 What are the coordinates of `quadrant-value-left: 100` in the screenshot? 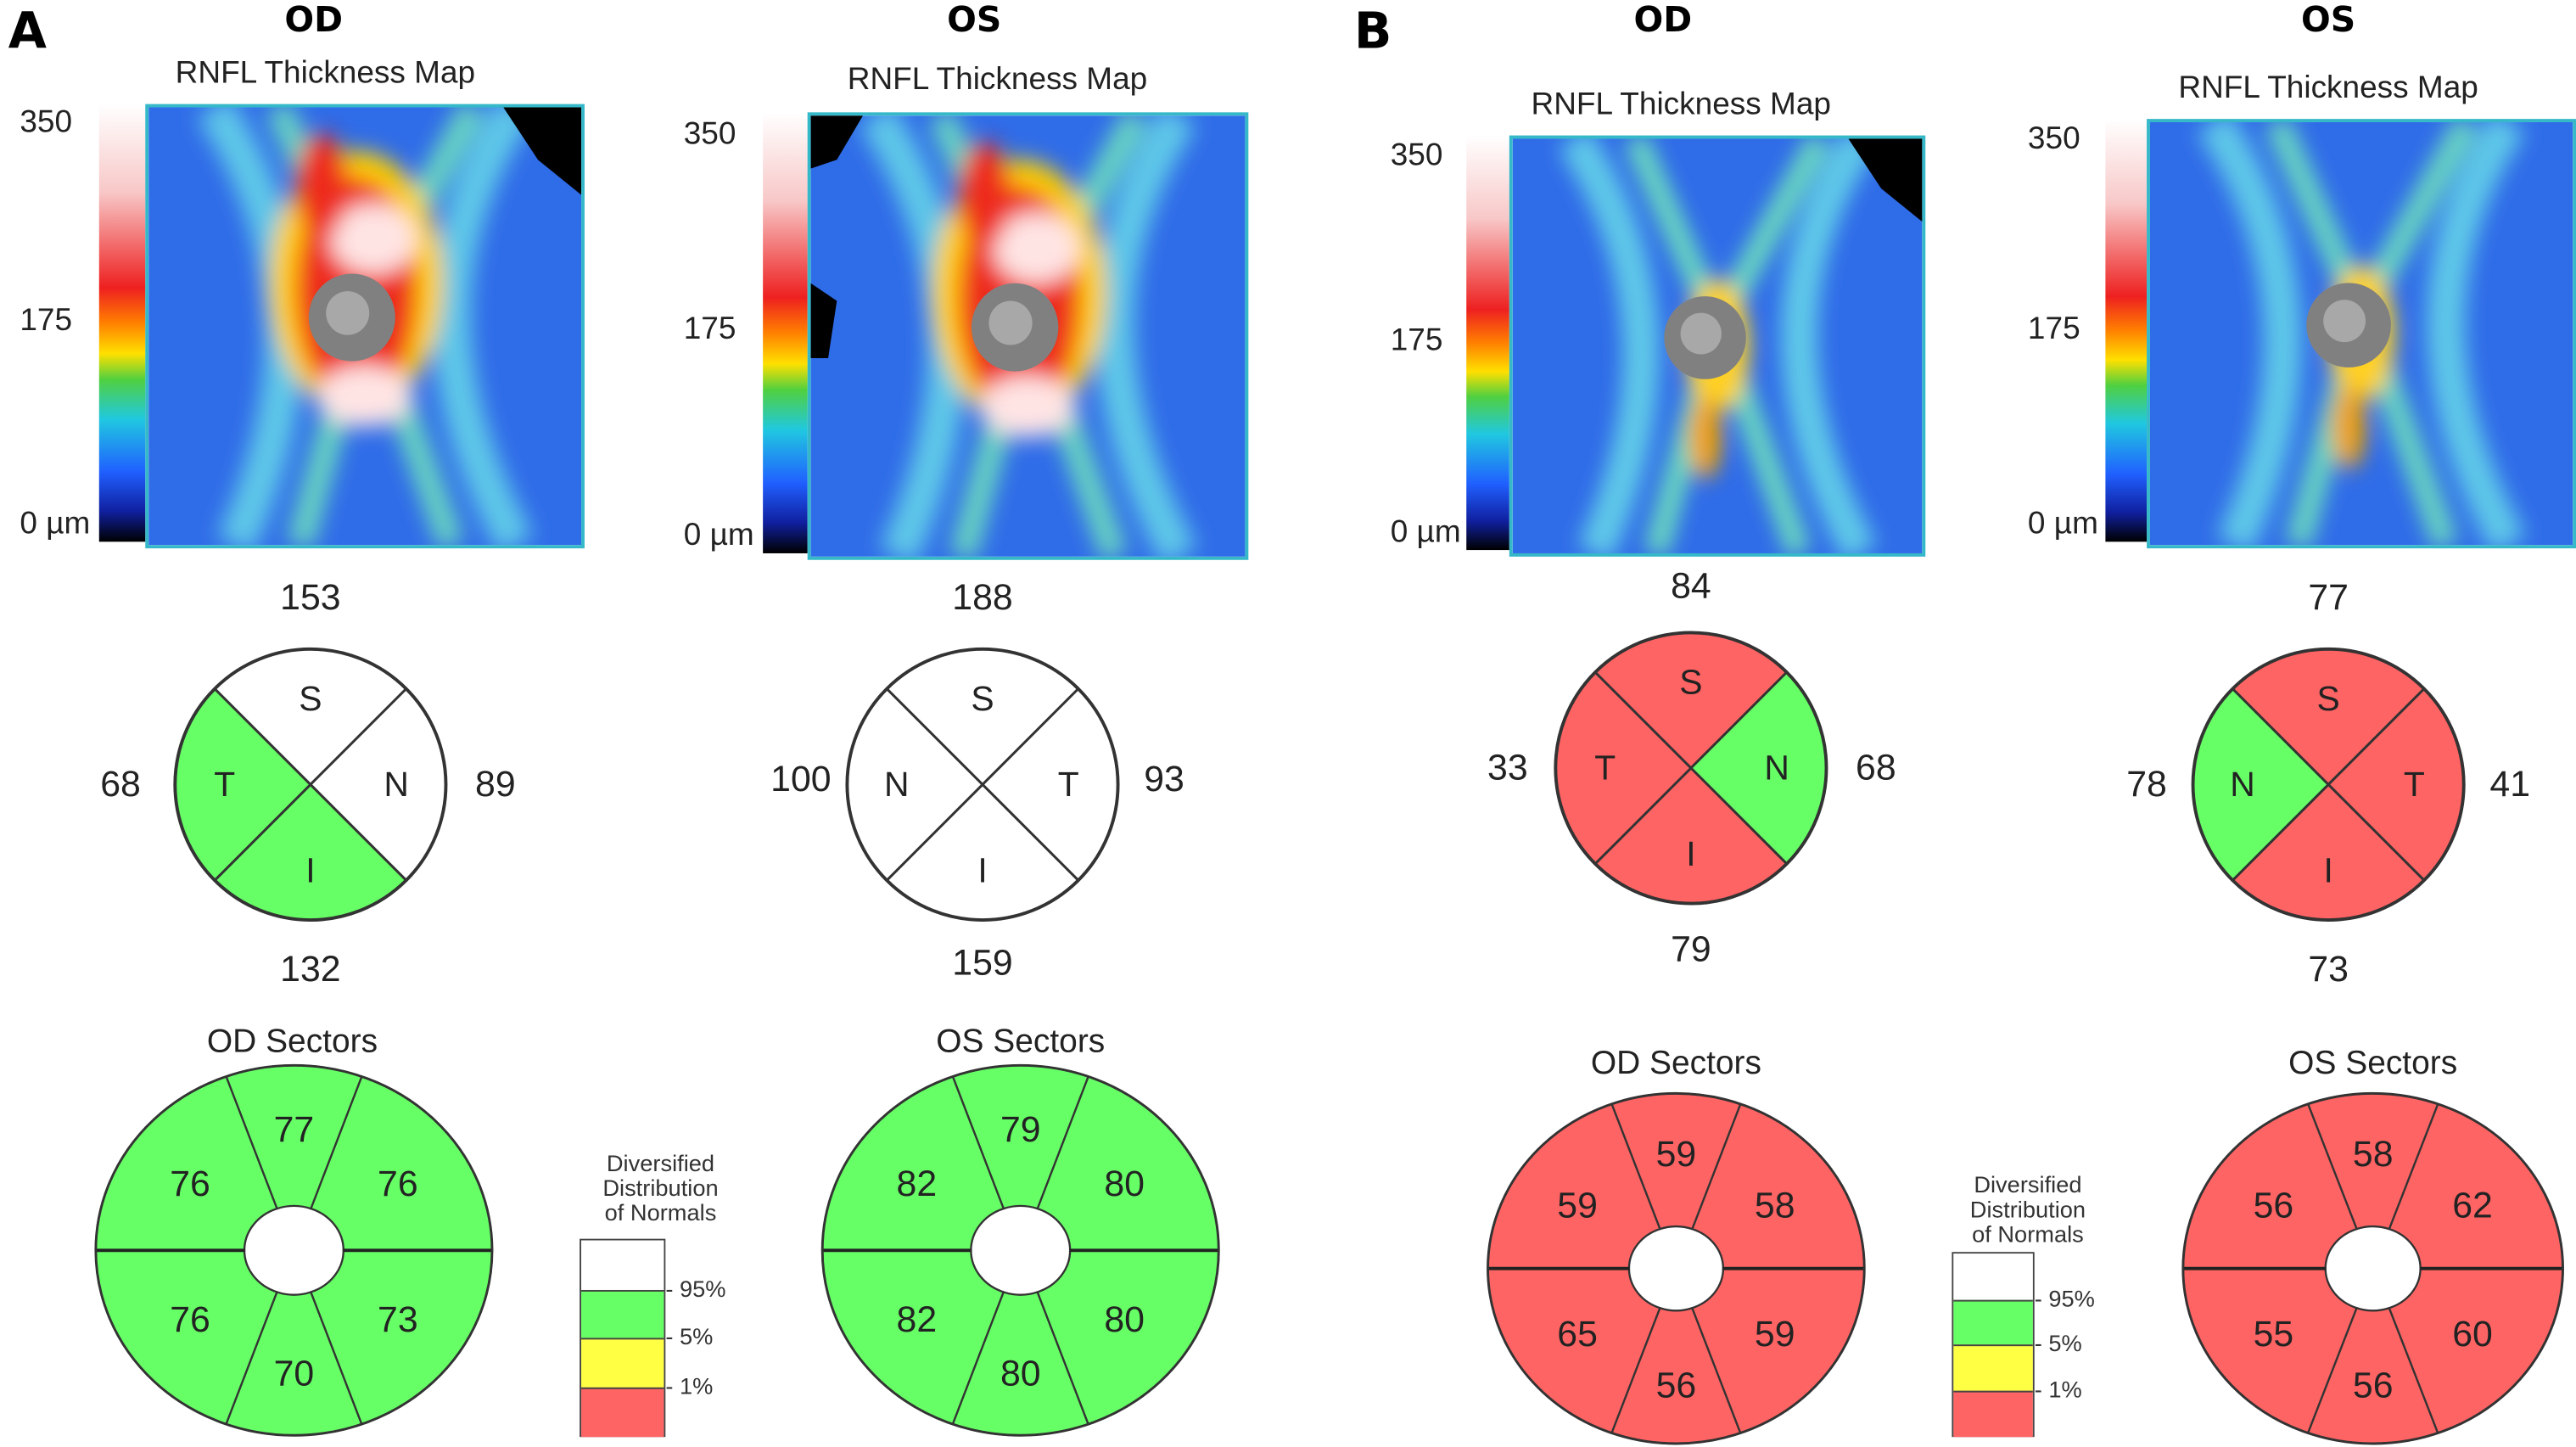 It's located at (801, 778).